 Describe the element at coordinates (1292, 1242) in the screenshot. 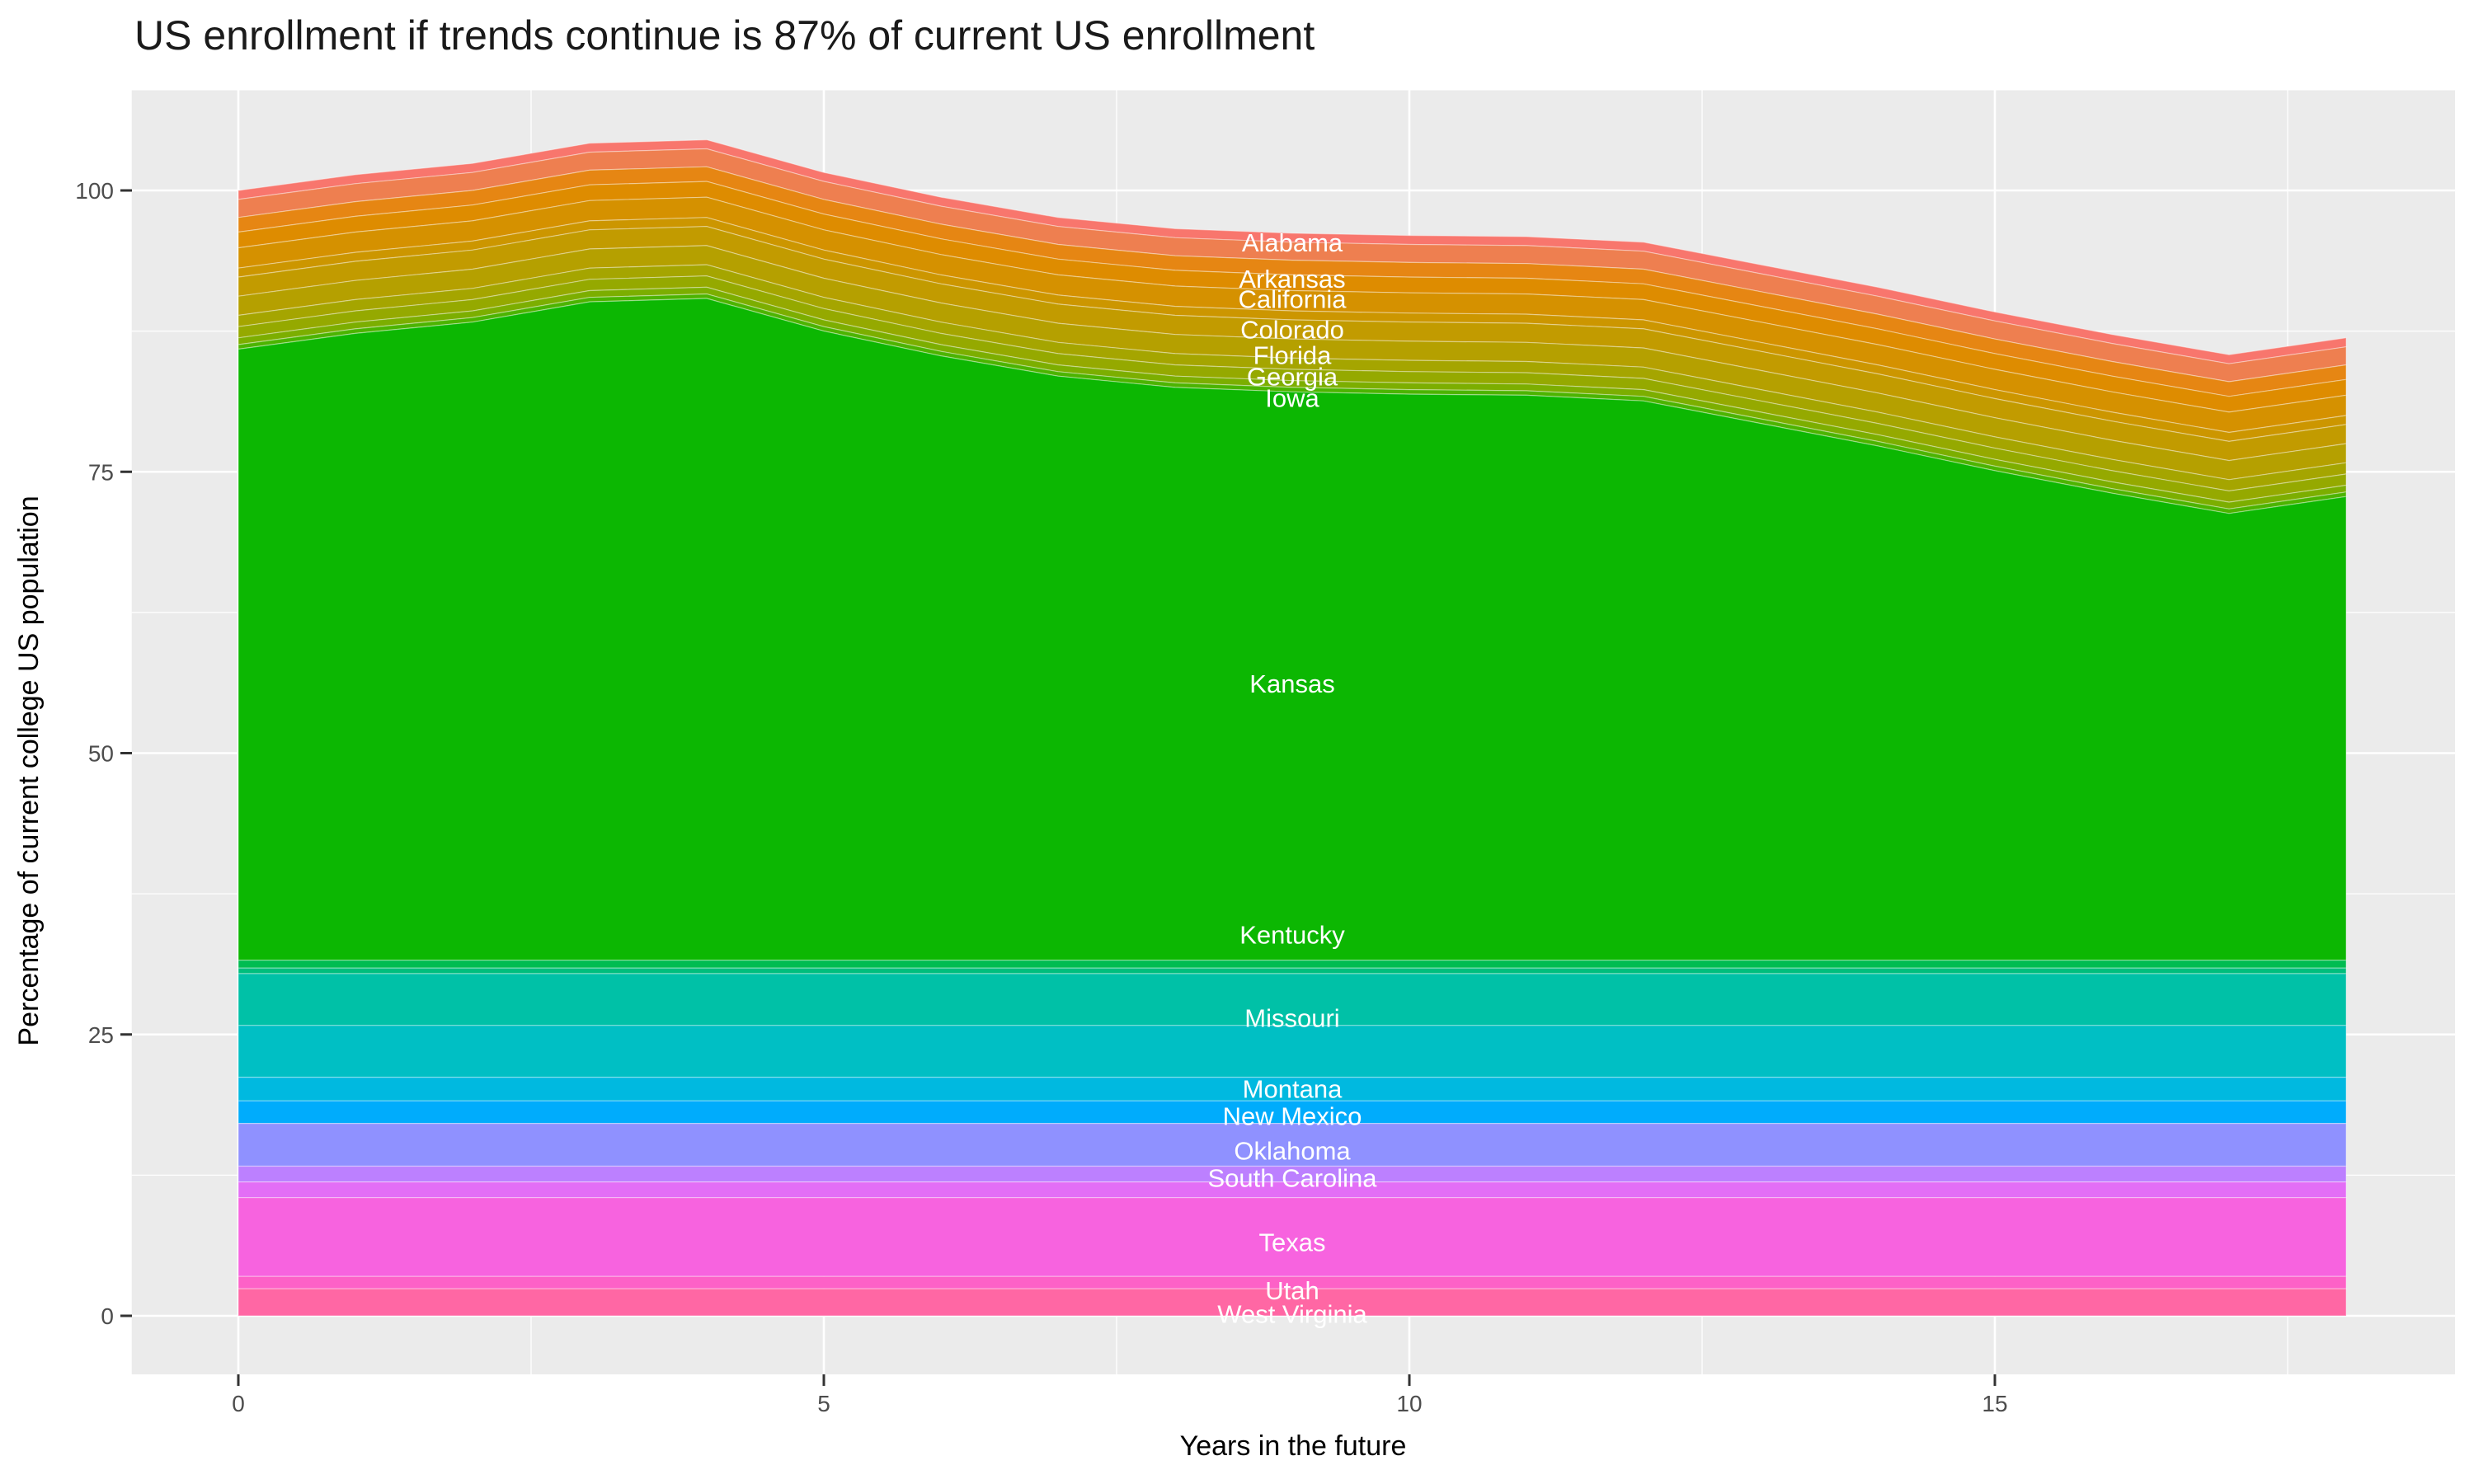

I see `band-label-texas: Texas` at that location.